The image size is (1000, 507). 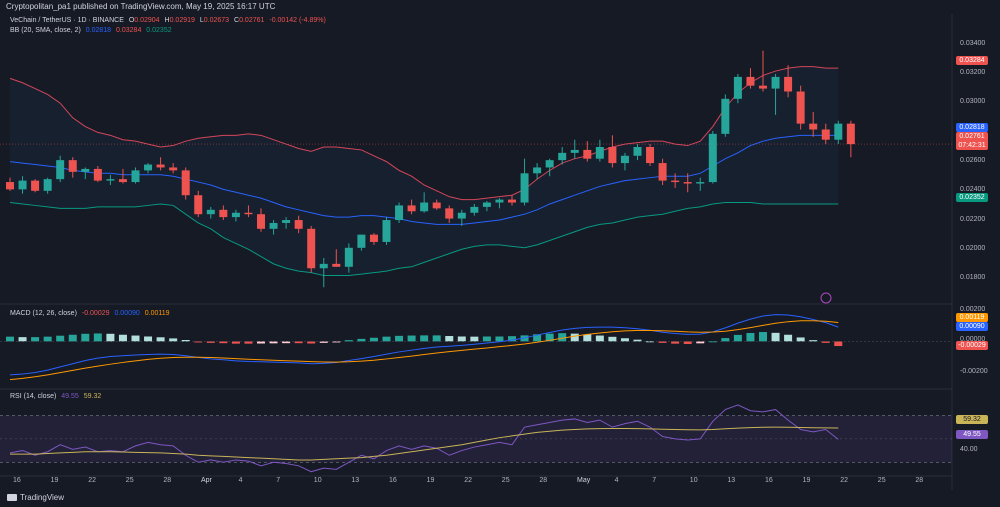 What do you see at coordinates (973, 43) in the screenshot?
I see `price-tick: 0.03400` at bounding box center [973, 43].